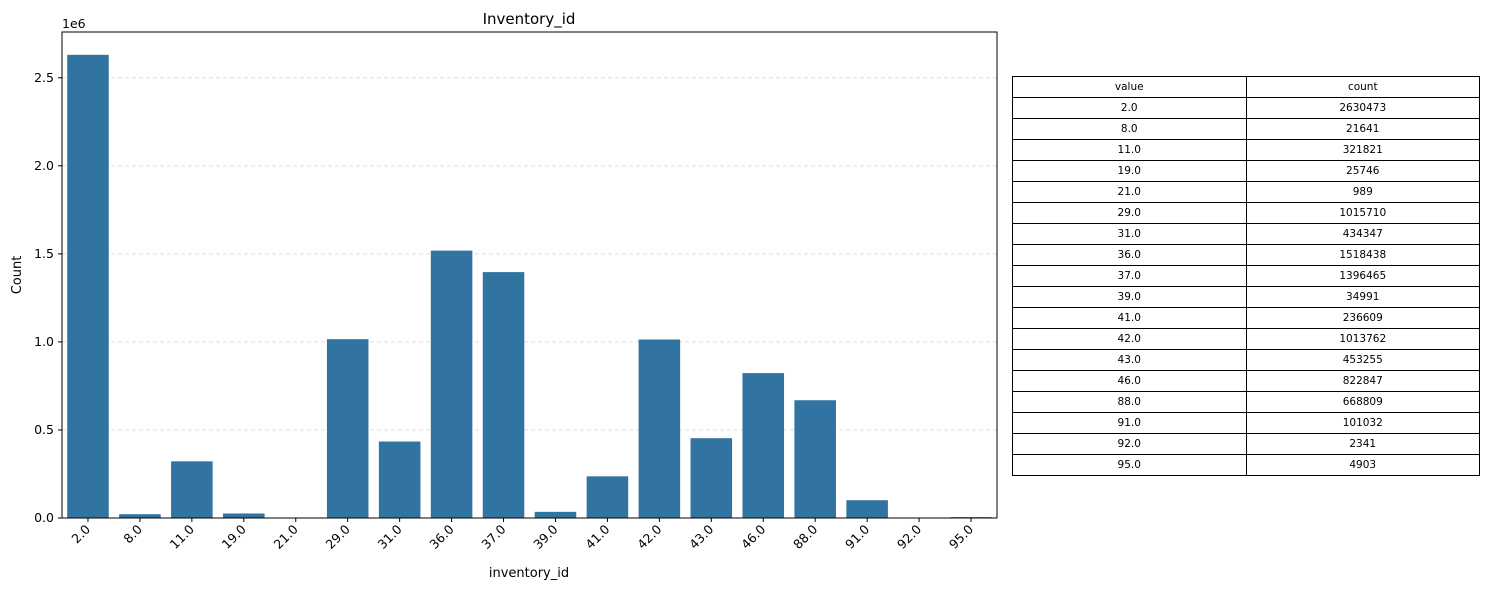 This screenshot has height=590, width=1490. Describe the element at coordinates (1362, 192) in the screenshot. I see `table-cell-count: 989` at that location.